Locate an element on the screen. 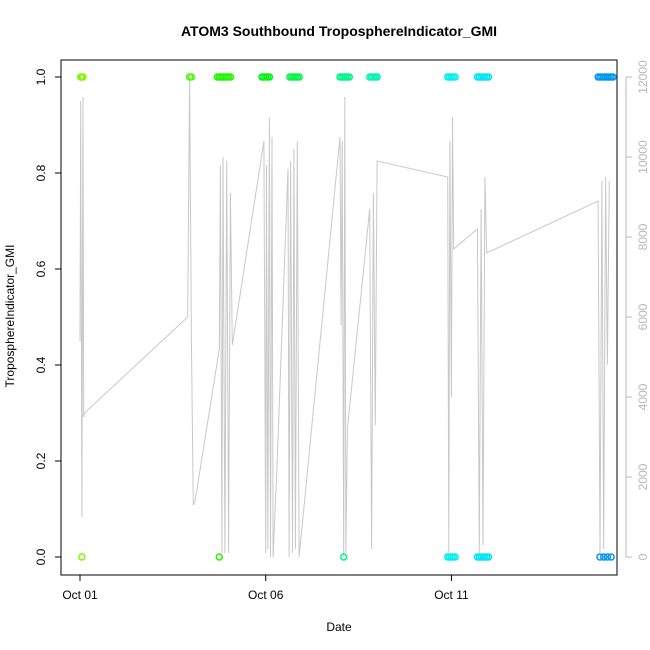 The height and width of the screenshot is (650, 650). y-tick-label: 1.0 is located at coordinates (41, 76).